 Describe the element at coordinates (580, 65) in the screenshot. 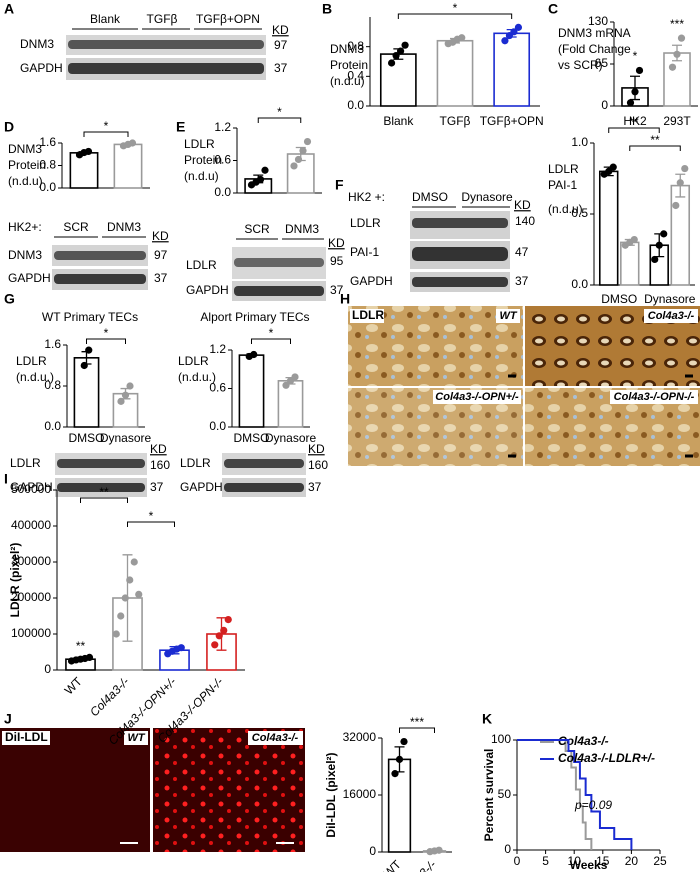

I see `y-axis-label: vs SCR)` at that location.